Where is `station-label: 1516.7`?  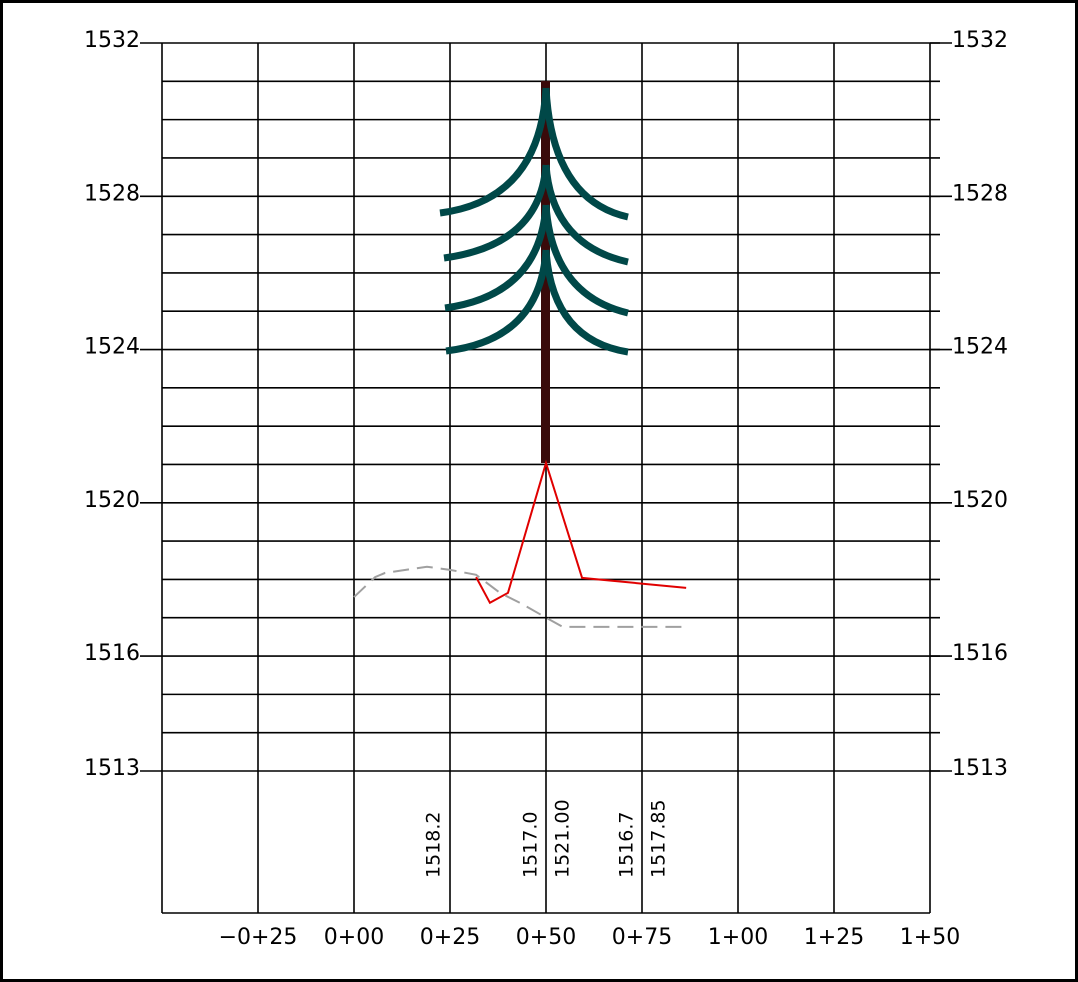 station-label: 1516.7 is located at coordinates (627, 845).